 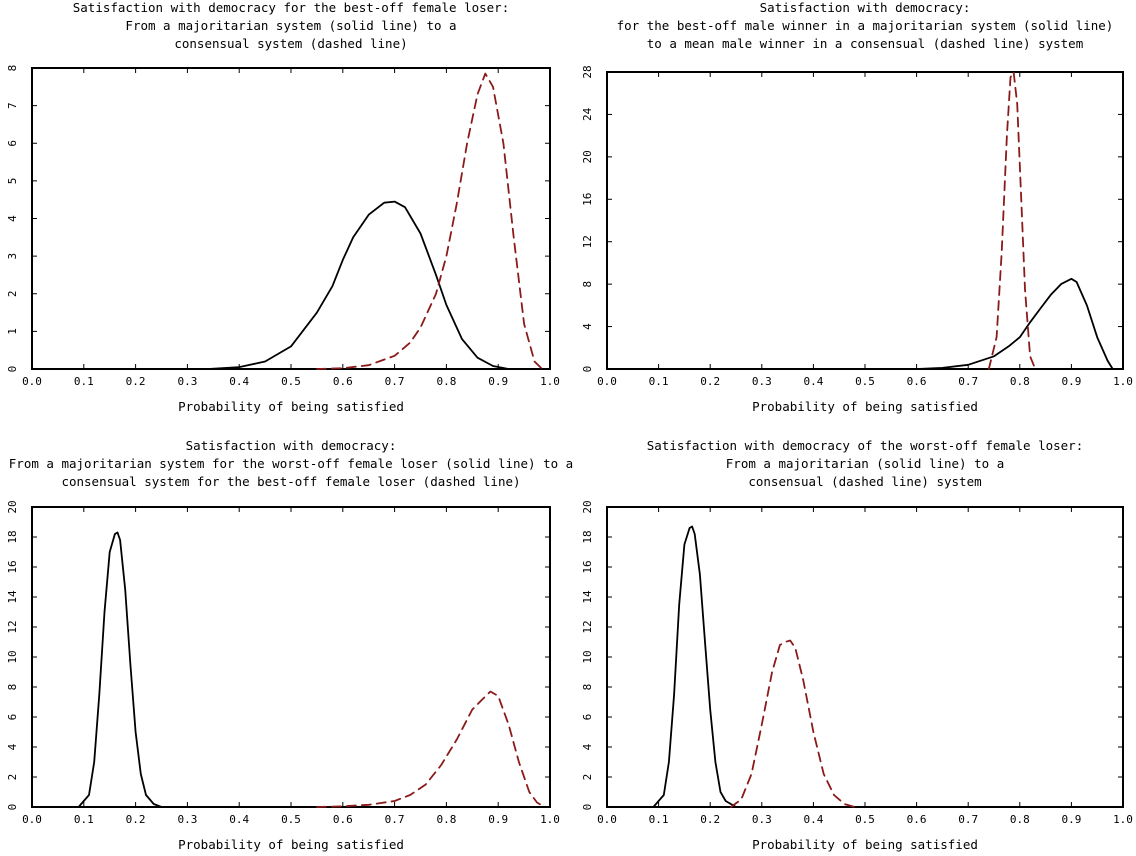 I want to click on y-tick-label: 24, so click(x=587, y=114).